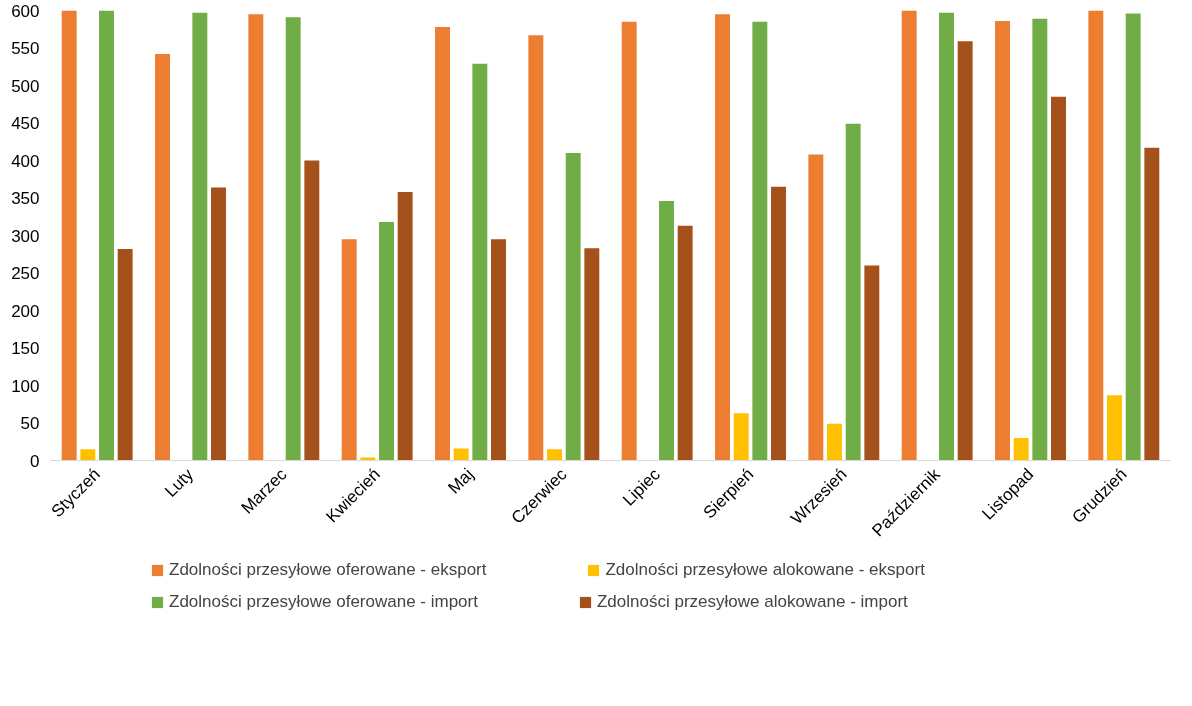  I want to click on legend-label: Zdolności przesyłowe oferowane - import, so click(323, 602).